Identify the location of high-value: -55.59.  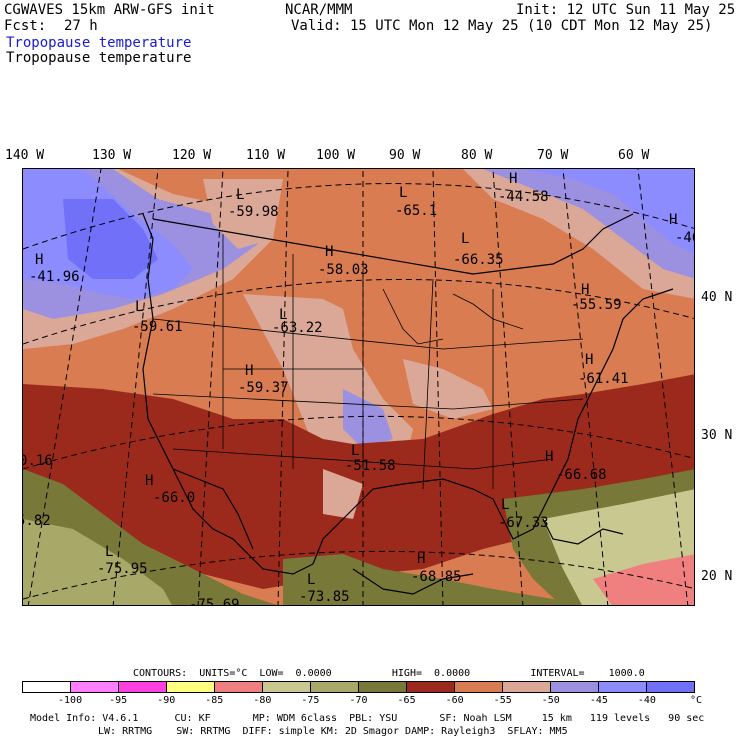
(596, 305).